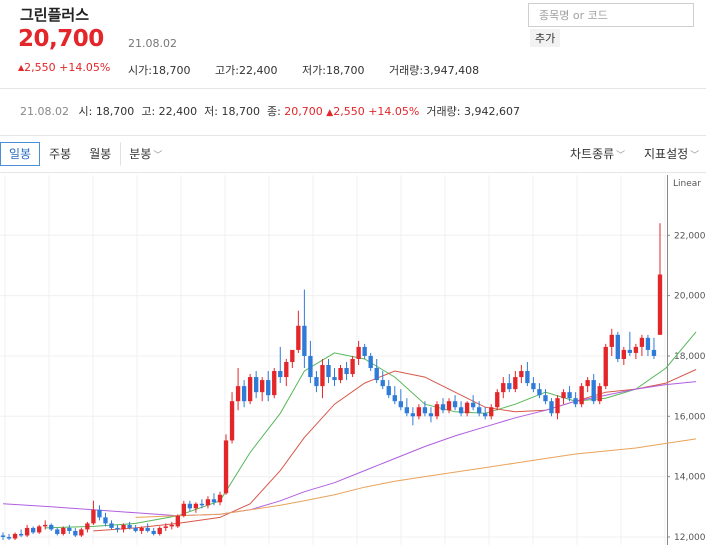 Image resolution: width=706 pixels, height=545 pixels. I want to click on scale-label: Linear, so click(687, 184).